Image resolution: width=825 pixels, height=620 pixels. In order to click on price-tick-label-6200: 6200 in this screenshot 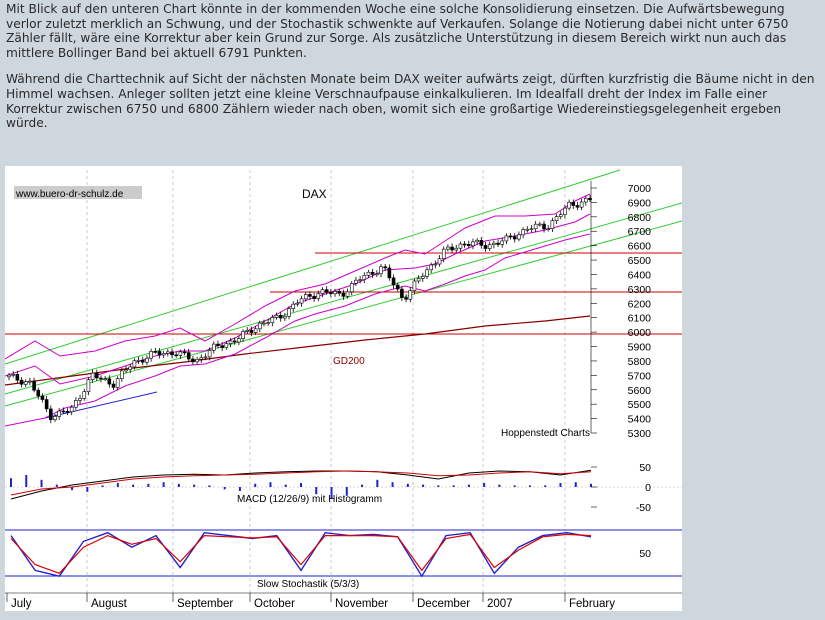, I will do `click(640, 304)`.